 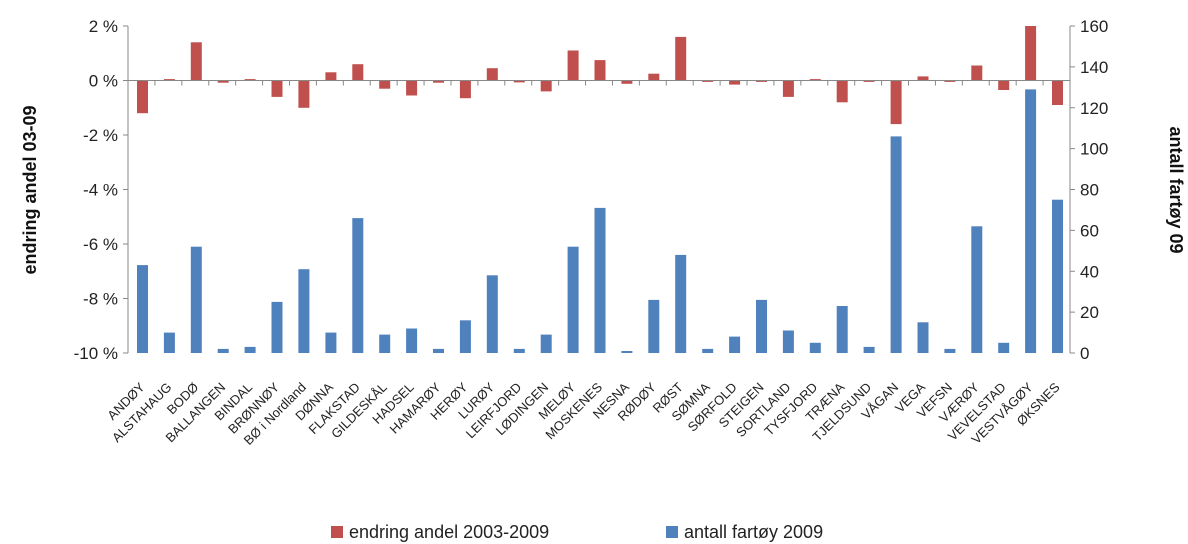 What do you see at coordinates (1089, 271) in the screenshot?
I see `right-tick-label: 40` at bounding box center [1089, 271].